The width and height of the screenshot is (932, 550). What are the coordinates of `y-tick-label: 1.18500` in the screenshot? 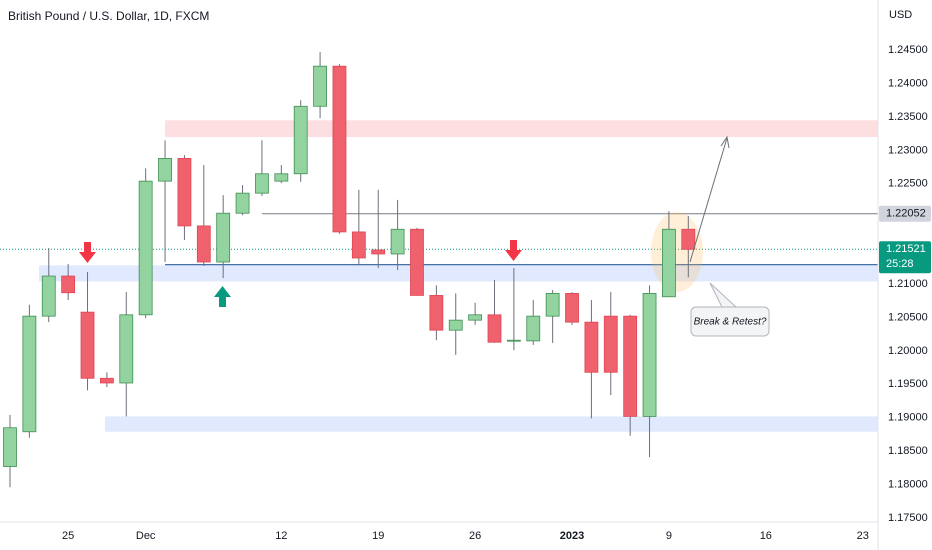 It's located at (908, 451).